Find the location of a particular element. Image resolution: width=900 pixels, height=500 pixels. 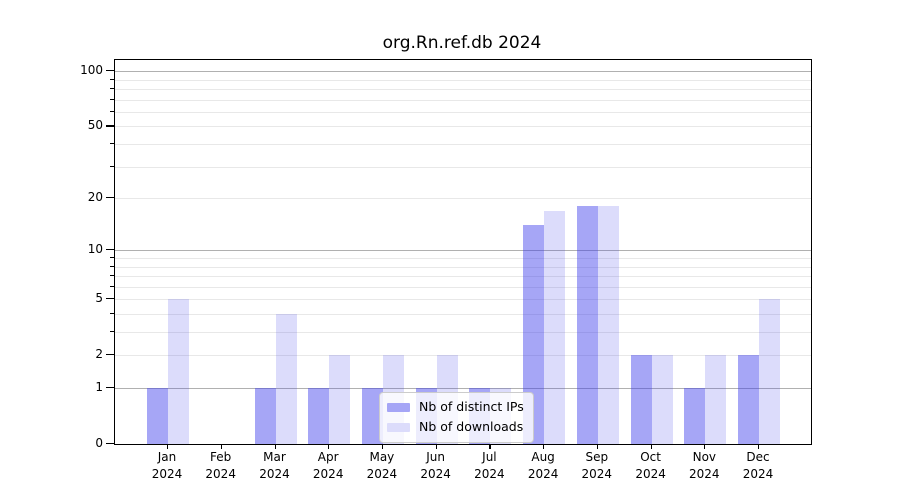

x-axis-tick-label: Mar 2024 is located at coordinates (274, 466).